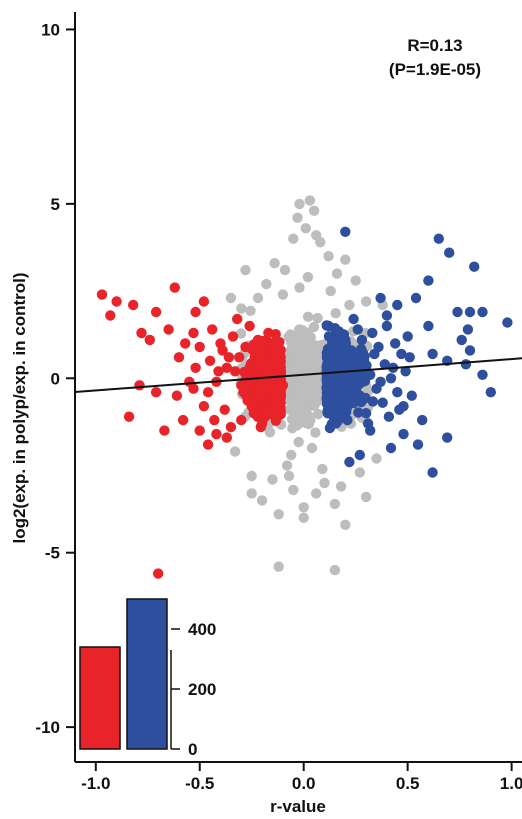 The image size is (522, 819). I want to click on inset-bar-chart: 0 200 400, so click(147, 678).